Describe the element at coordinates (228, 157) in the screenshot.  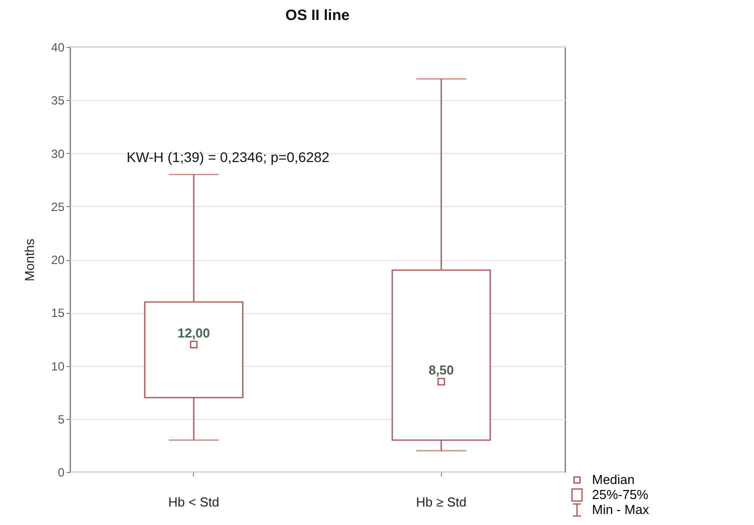
I see `annotation: KW-H (1;39) = 0,2346; p=0,6282` at that location.